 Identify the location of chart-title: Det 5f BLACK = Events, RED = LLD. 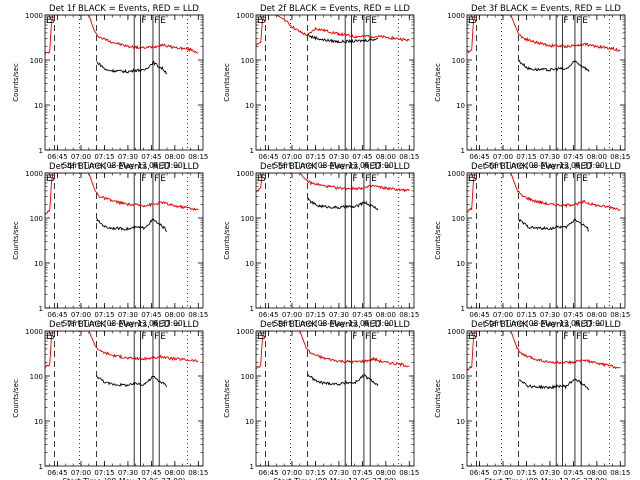
(335, 167).